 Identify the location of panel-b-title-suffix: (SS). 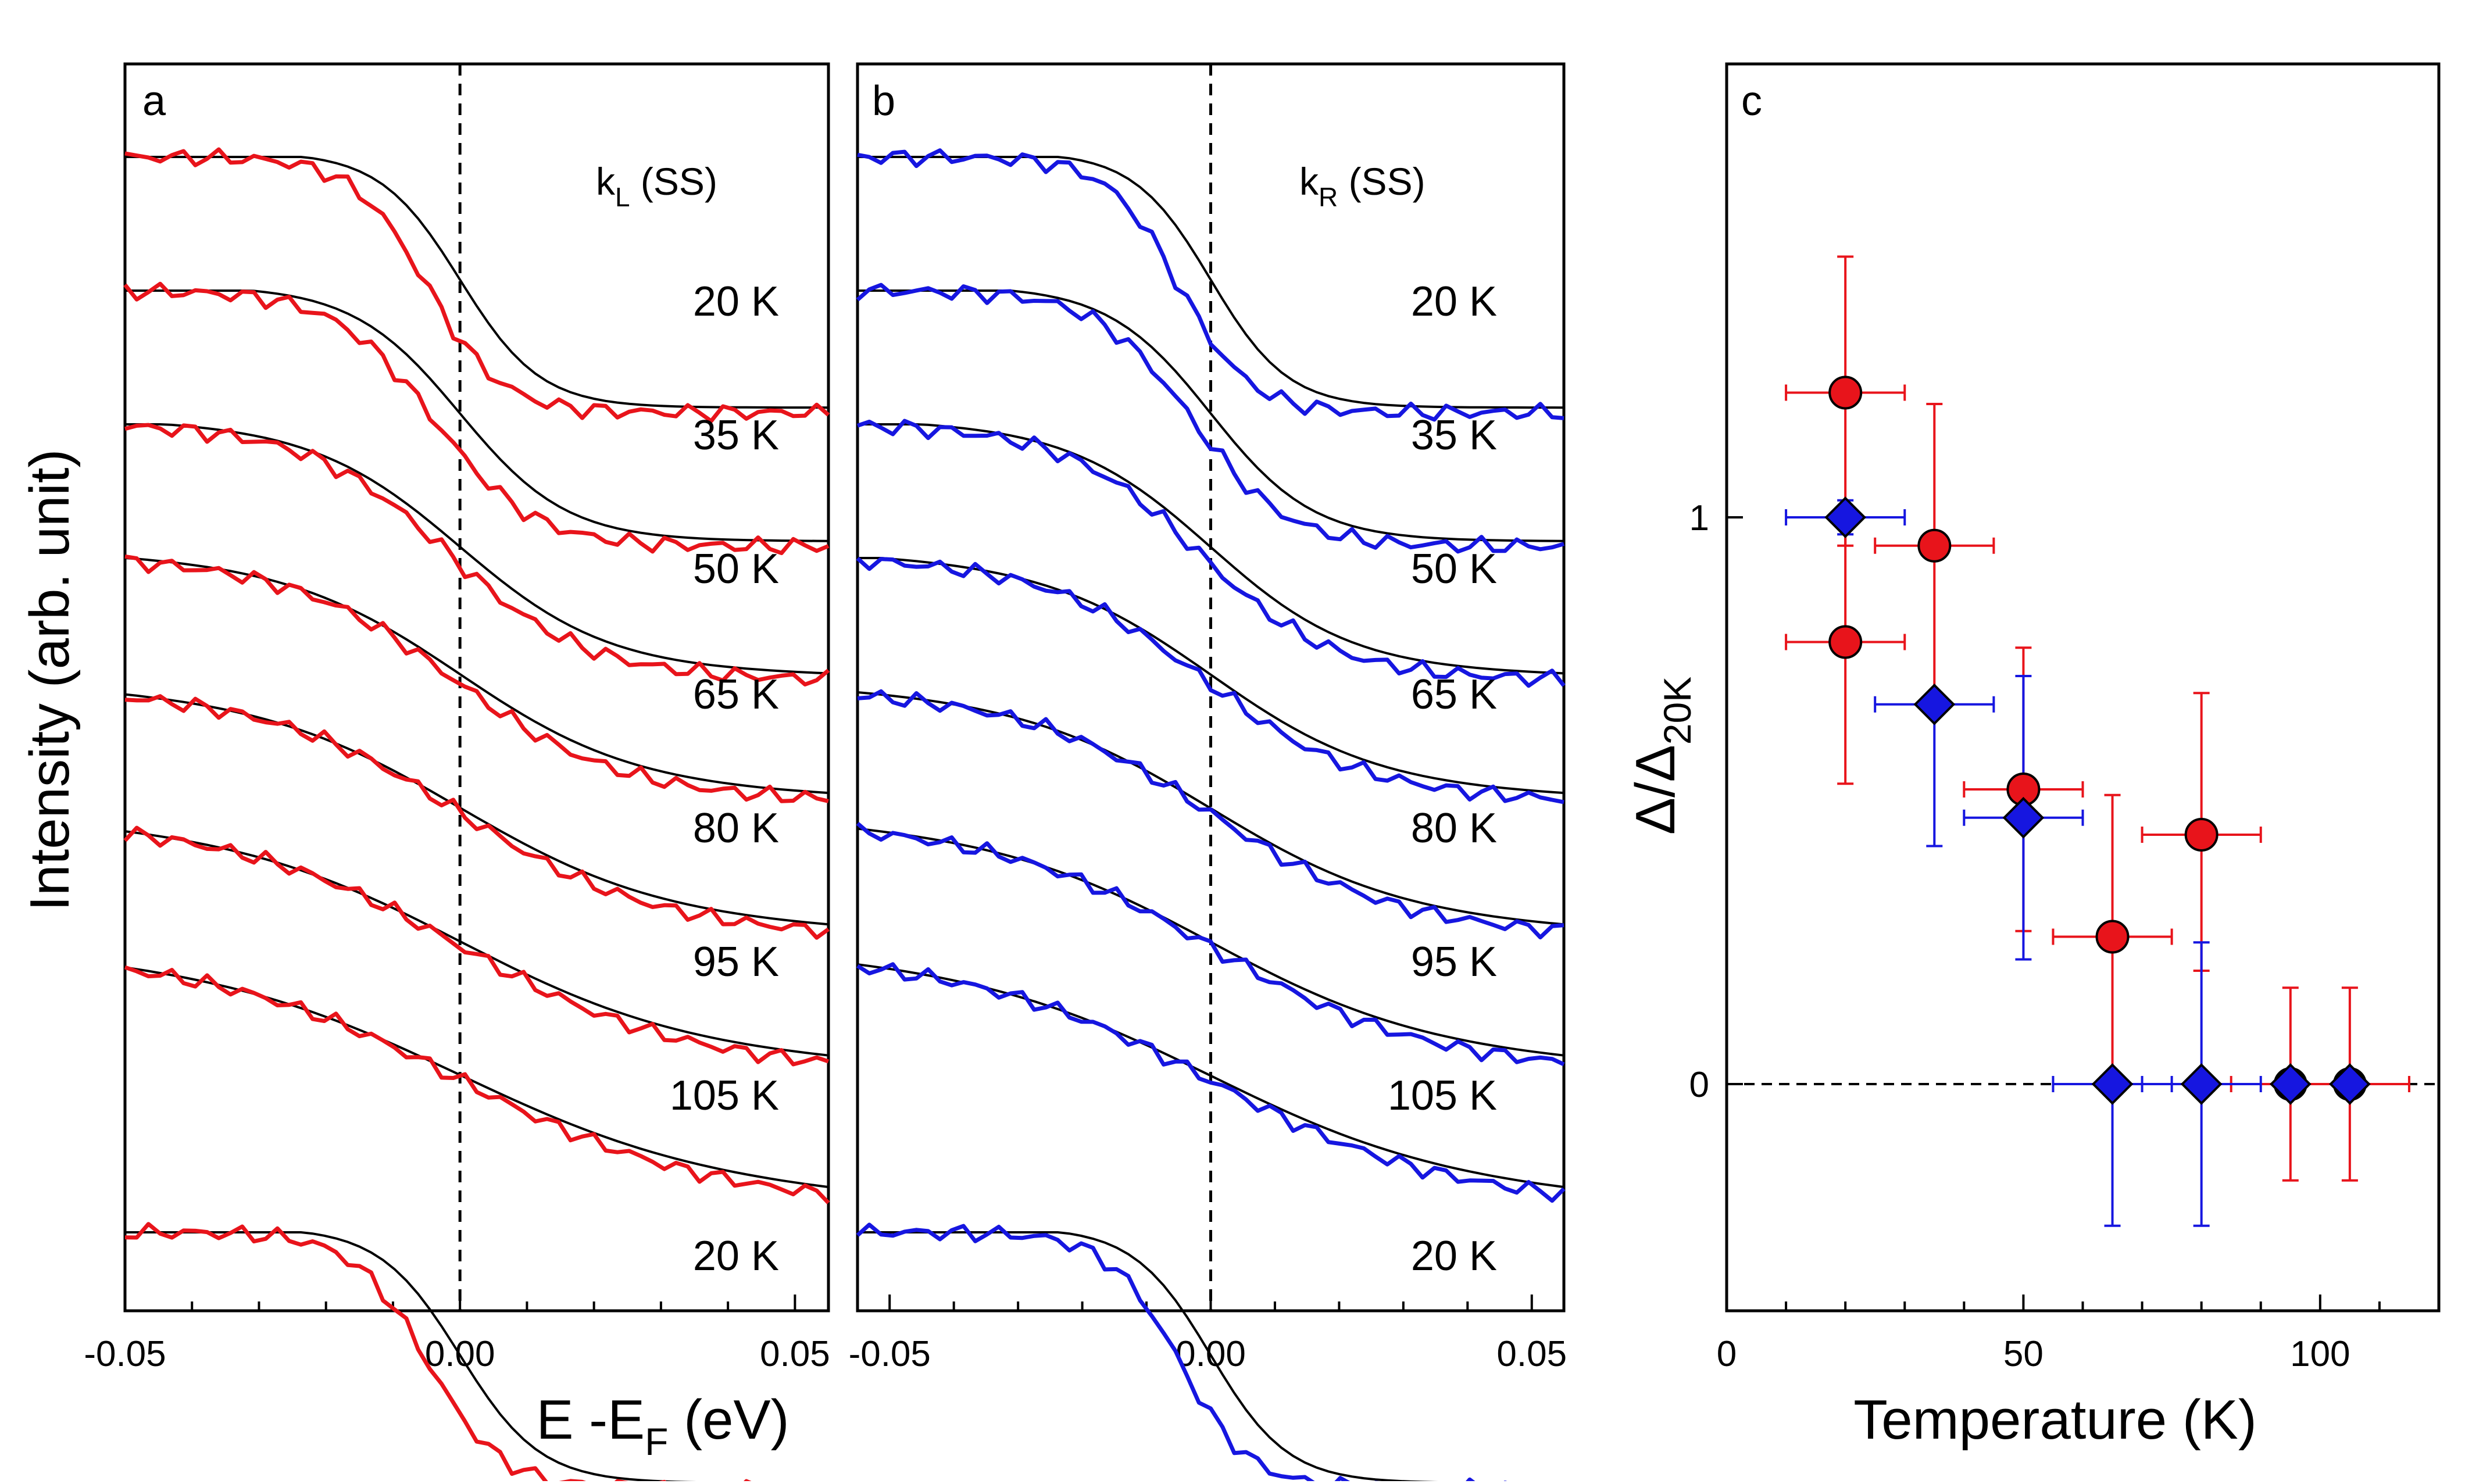
(1381, 181).